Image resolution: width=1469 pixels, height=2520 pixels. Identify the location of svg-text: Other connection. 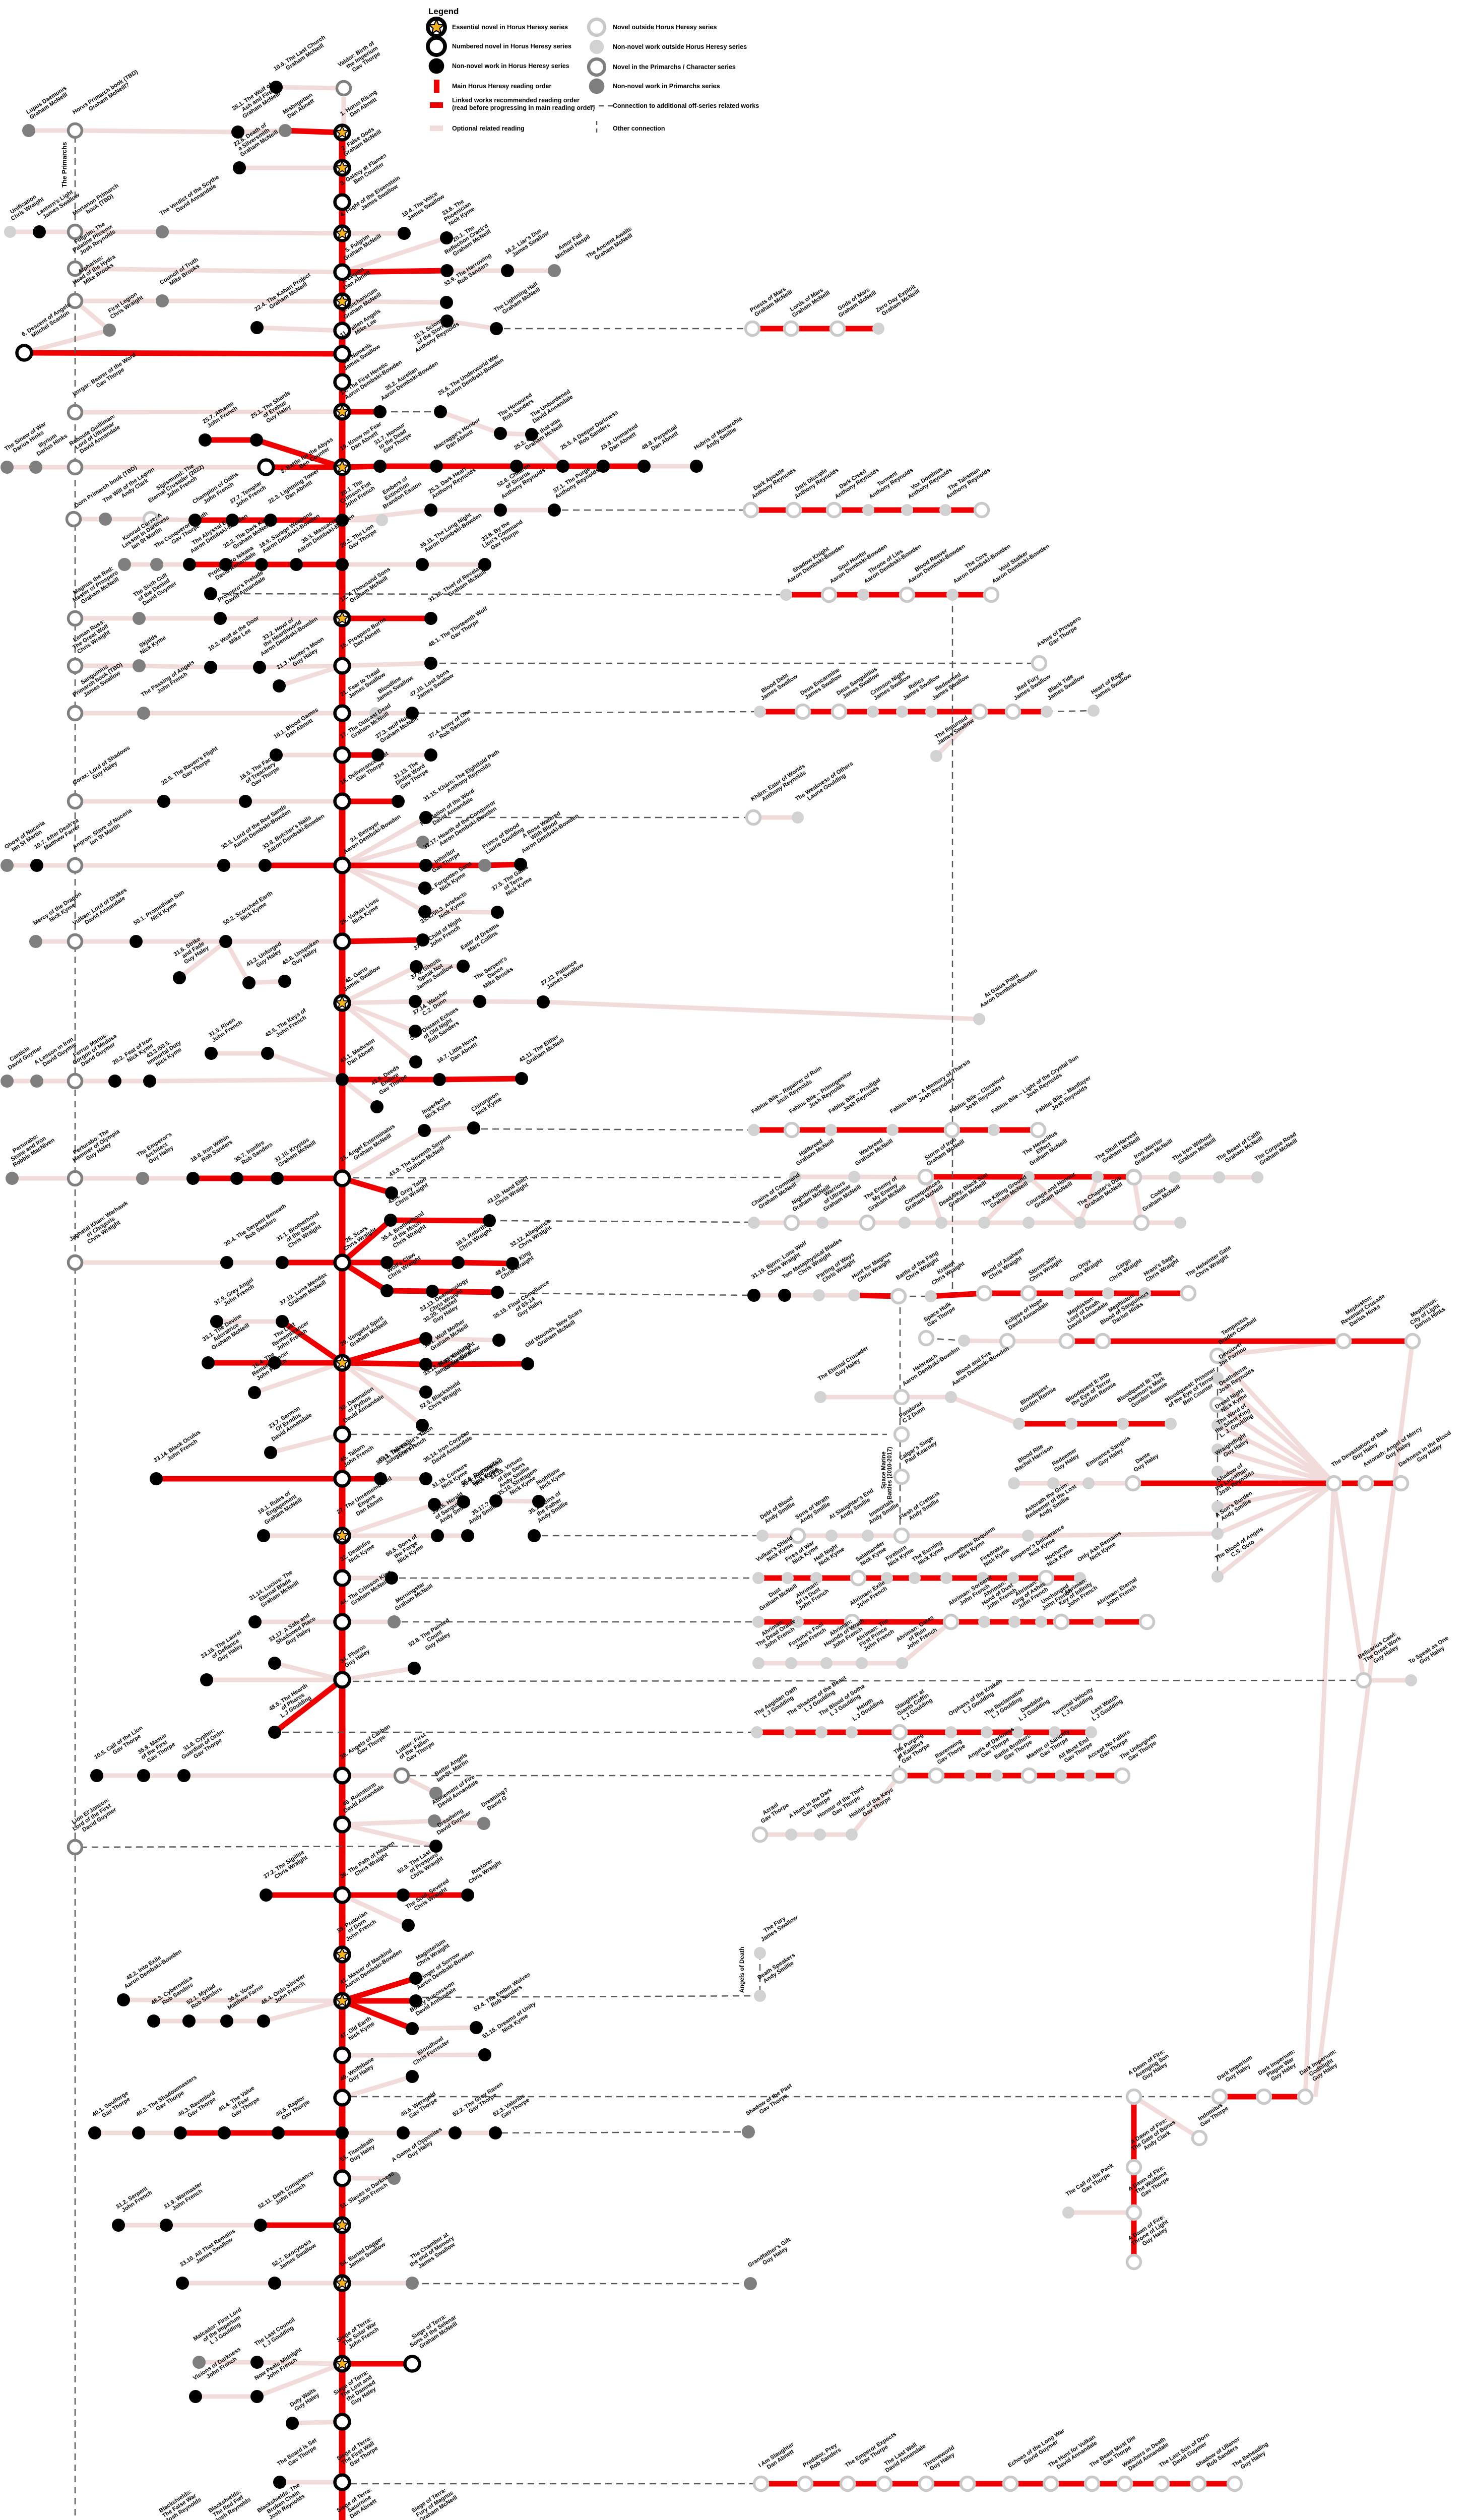
(639, 128).